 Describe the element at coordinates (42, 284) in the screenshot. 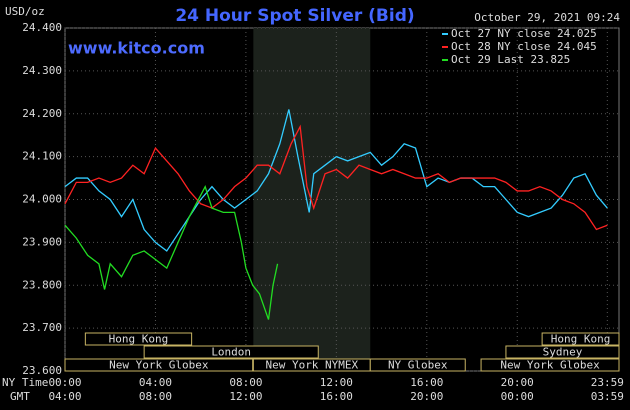

I see `y-tick-label: 23.800` at that location.